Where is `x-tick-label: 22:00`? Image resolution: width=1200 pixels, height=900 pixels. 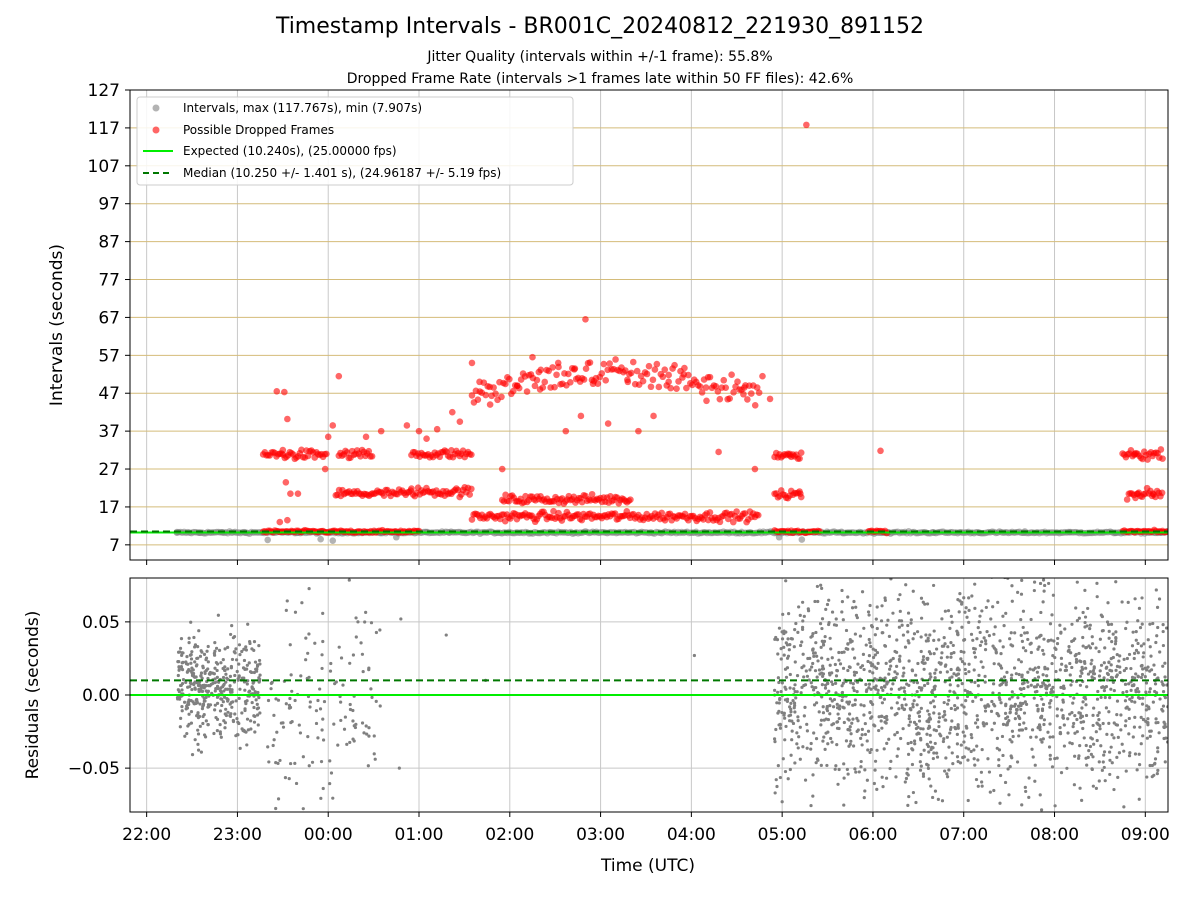 x-tick-label: 22:00 is located at coordinates (146, 835).